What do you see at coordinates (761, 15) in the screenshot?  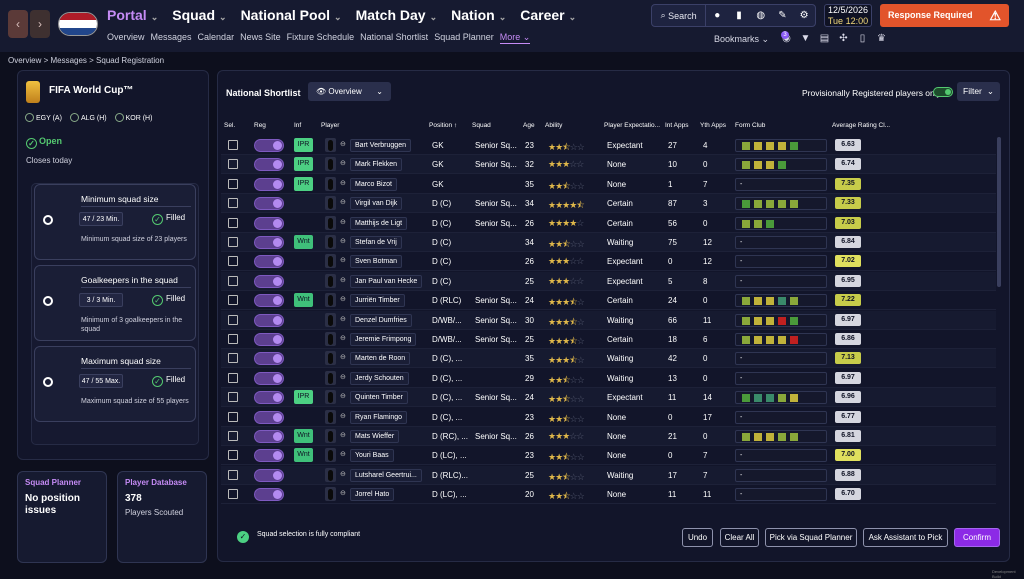 I see `ball-icon: ◍` at bounding box center [761, 15].